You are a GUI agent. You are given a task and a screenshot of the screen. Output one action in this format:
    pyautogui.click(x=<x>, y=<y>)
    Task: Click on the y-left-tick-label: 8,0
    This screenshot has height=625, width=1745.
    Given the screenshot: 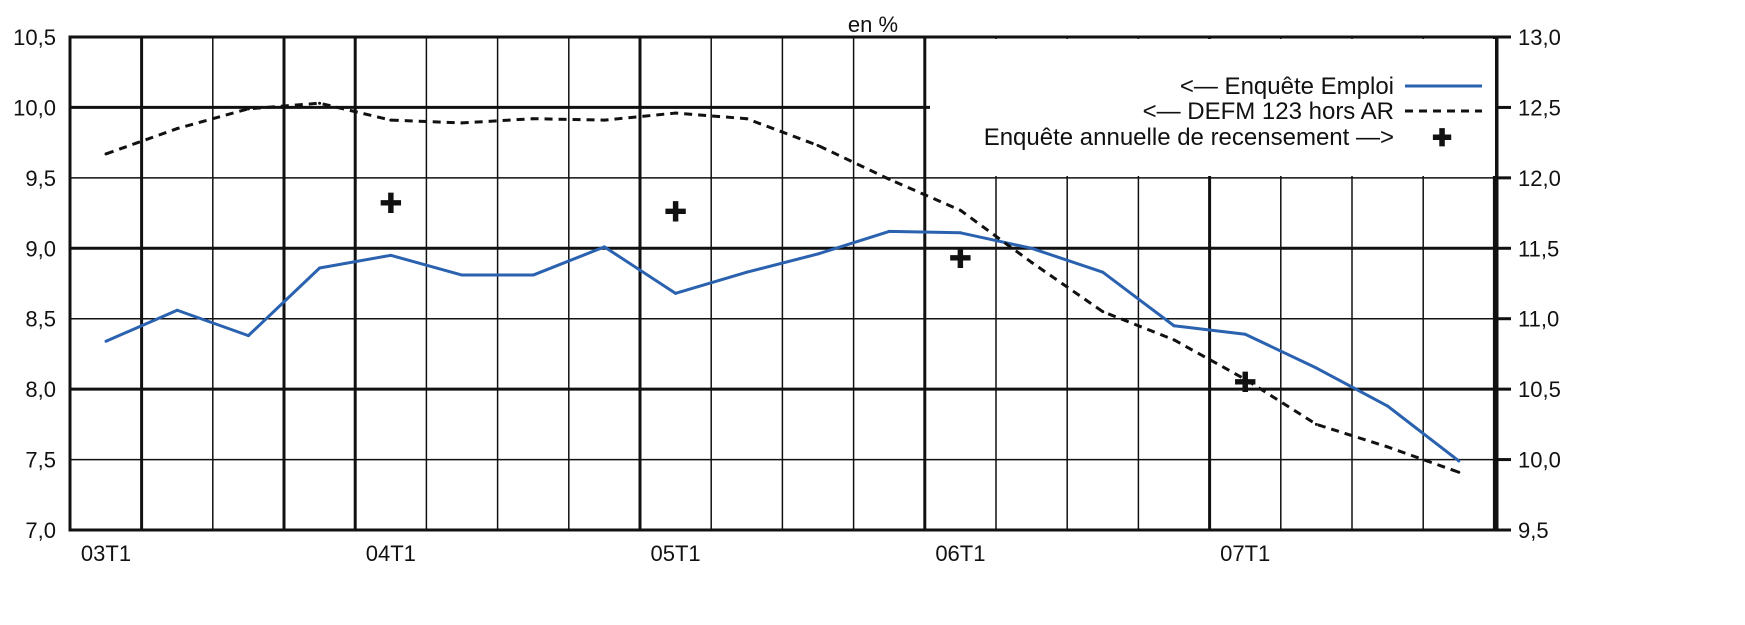 What is the action you would take?
    pyautogui.click(x=40, y=389)
    